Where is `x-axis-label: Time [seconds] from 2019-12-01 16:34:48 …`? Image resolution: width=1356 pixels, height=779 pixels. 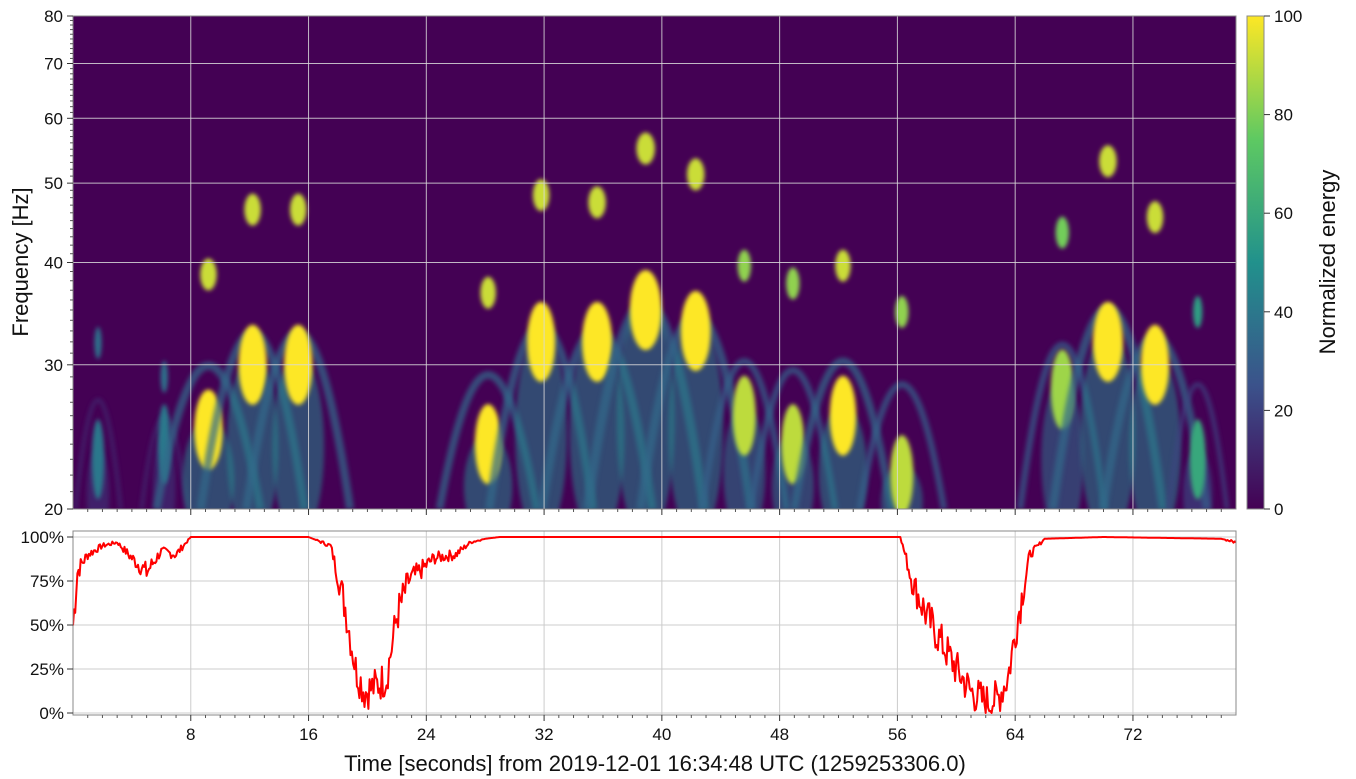 x-axis-label: Time [seconds] from 2019-12-01 16:34:48 … is located at coordinates (655, 763).